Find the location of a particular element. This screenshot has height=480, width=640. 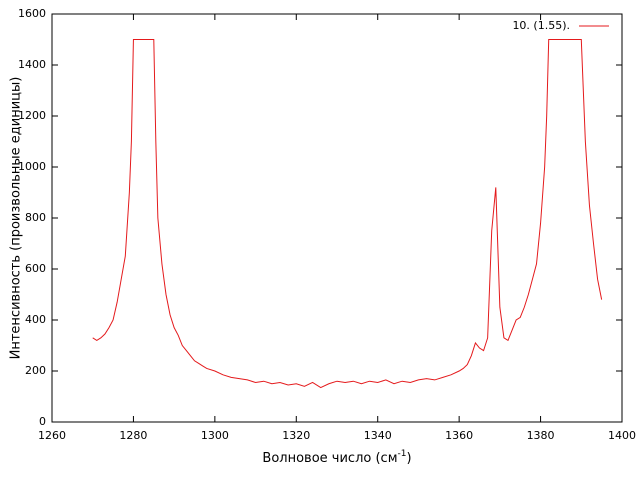

x-axis-label-end: ) is located at coordinates (408, 458).